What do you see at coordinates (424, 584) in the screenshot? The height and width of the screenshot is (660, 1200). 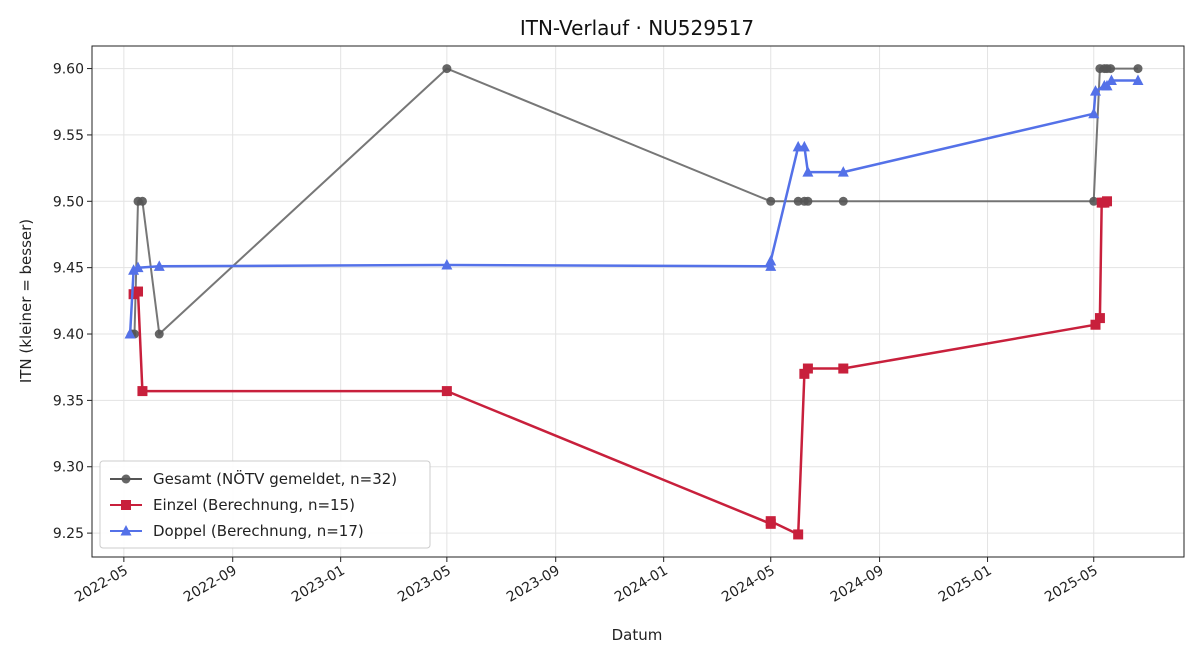 I see `x-tick-label: 2023-05` at bounding box center [424, 584].